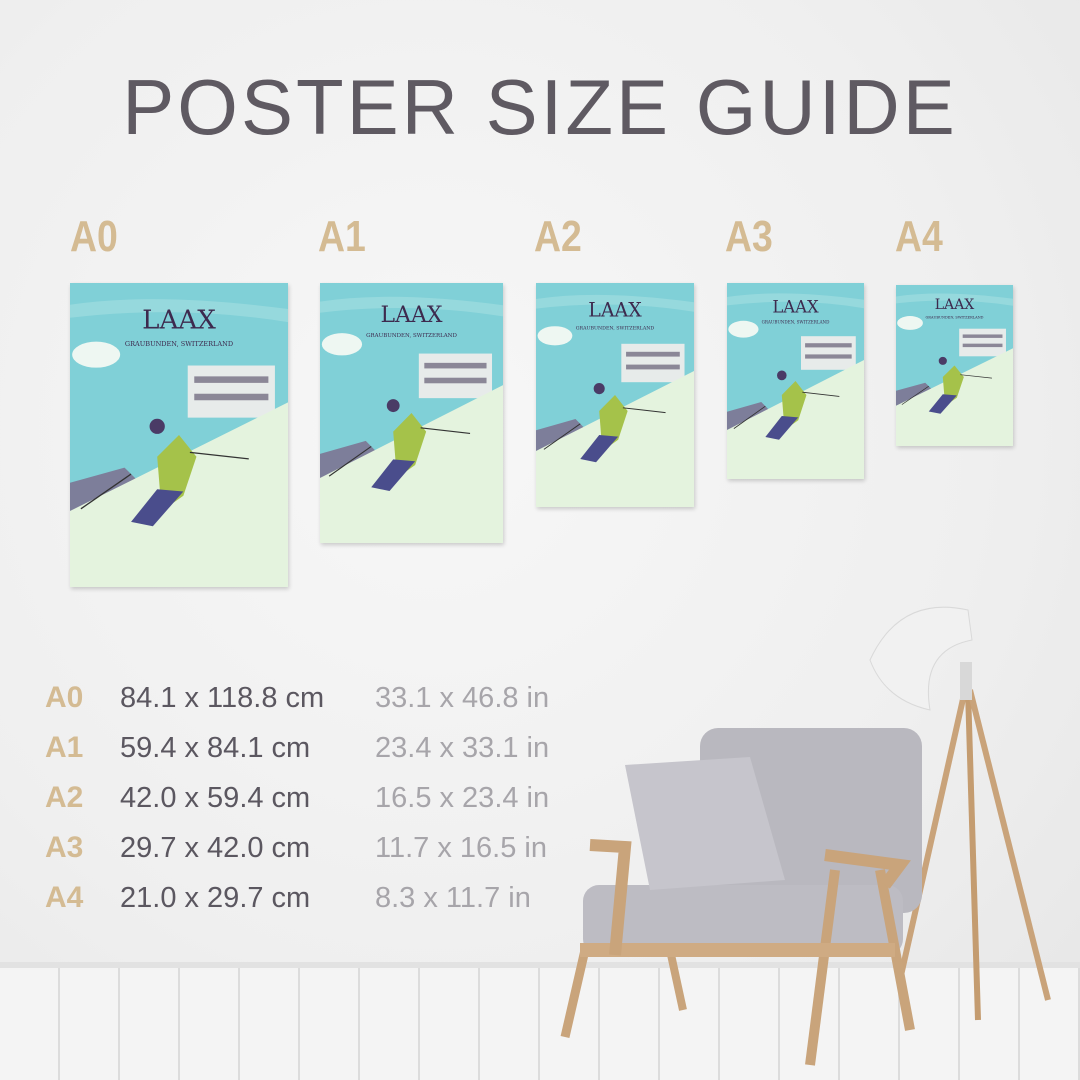 The height and width of the screenshot is (1080, 1080). What do you see at coordinates (325, 848) in the screenshot?
I see `size-row-a3: A3 29.7 x 42.0 cm 11.7 x 16.5 in` at bounding box center [325, 848].